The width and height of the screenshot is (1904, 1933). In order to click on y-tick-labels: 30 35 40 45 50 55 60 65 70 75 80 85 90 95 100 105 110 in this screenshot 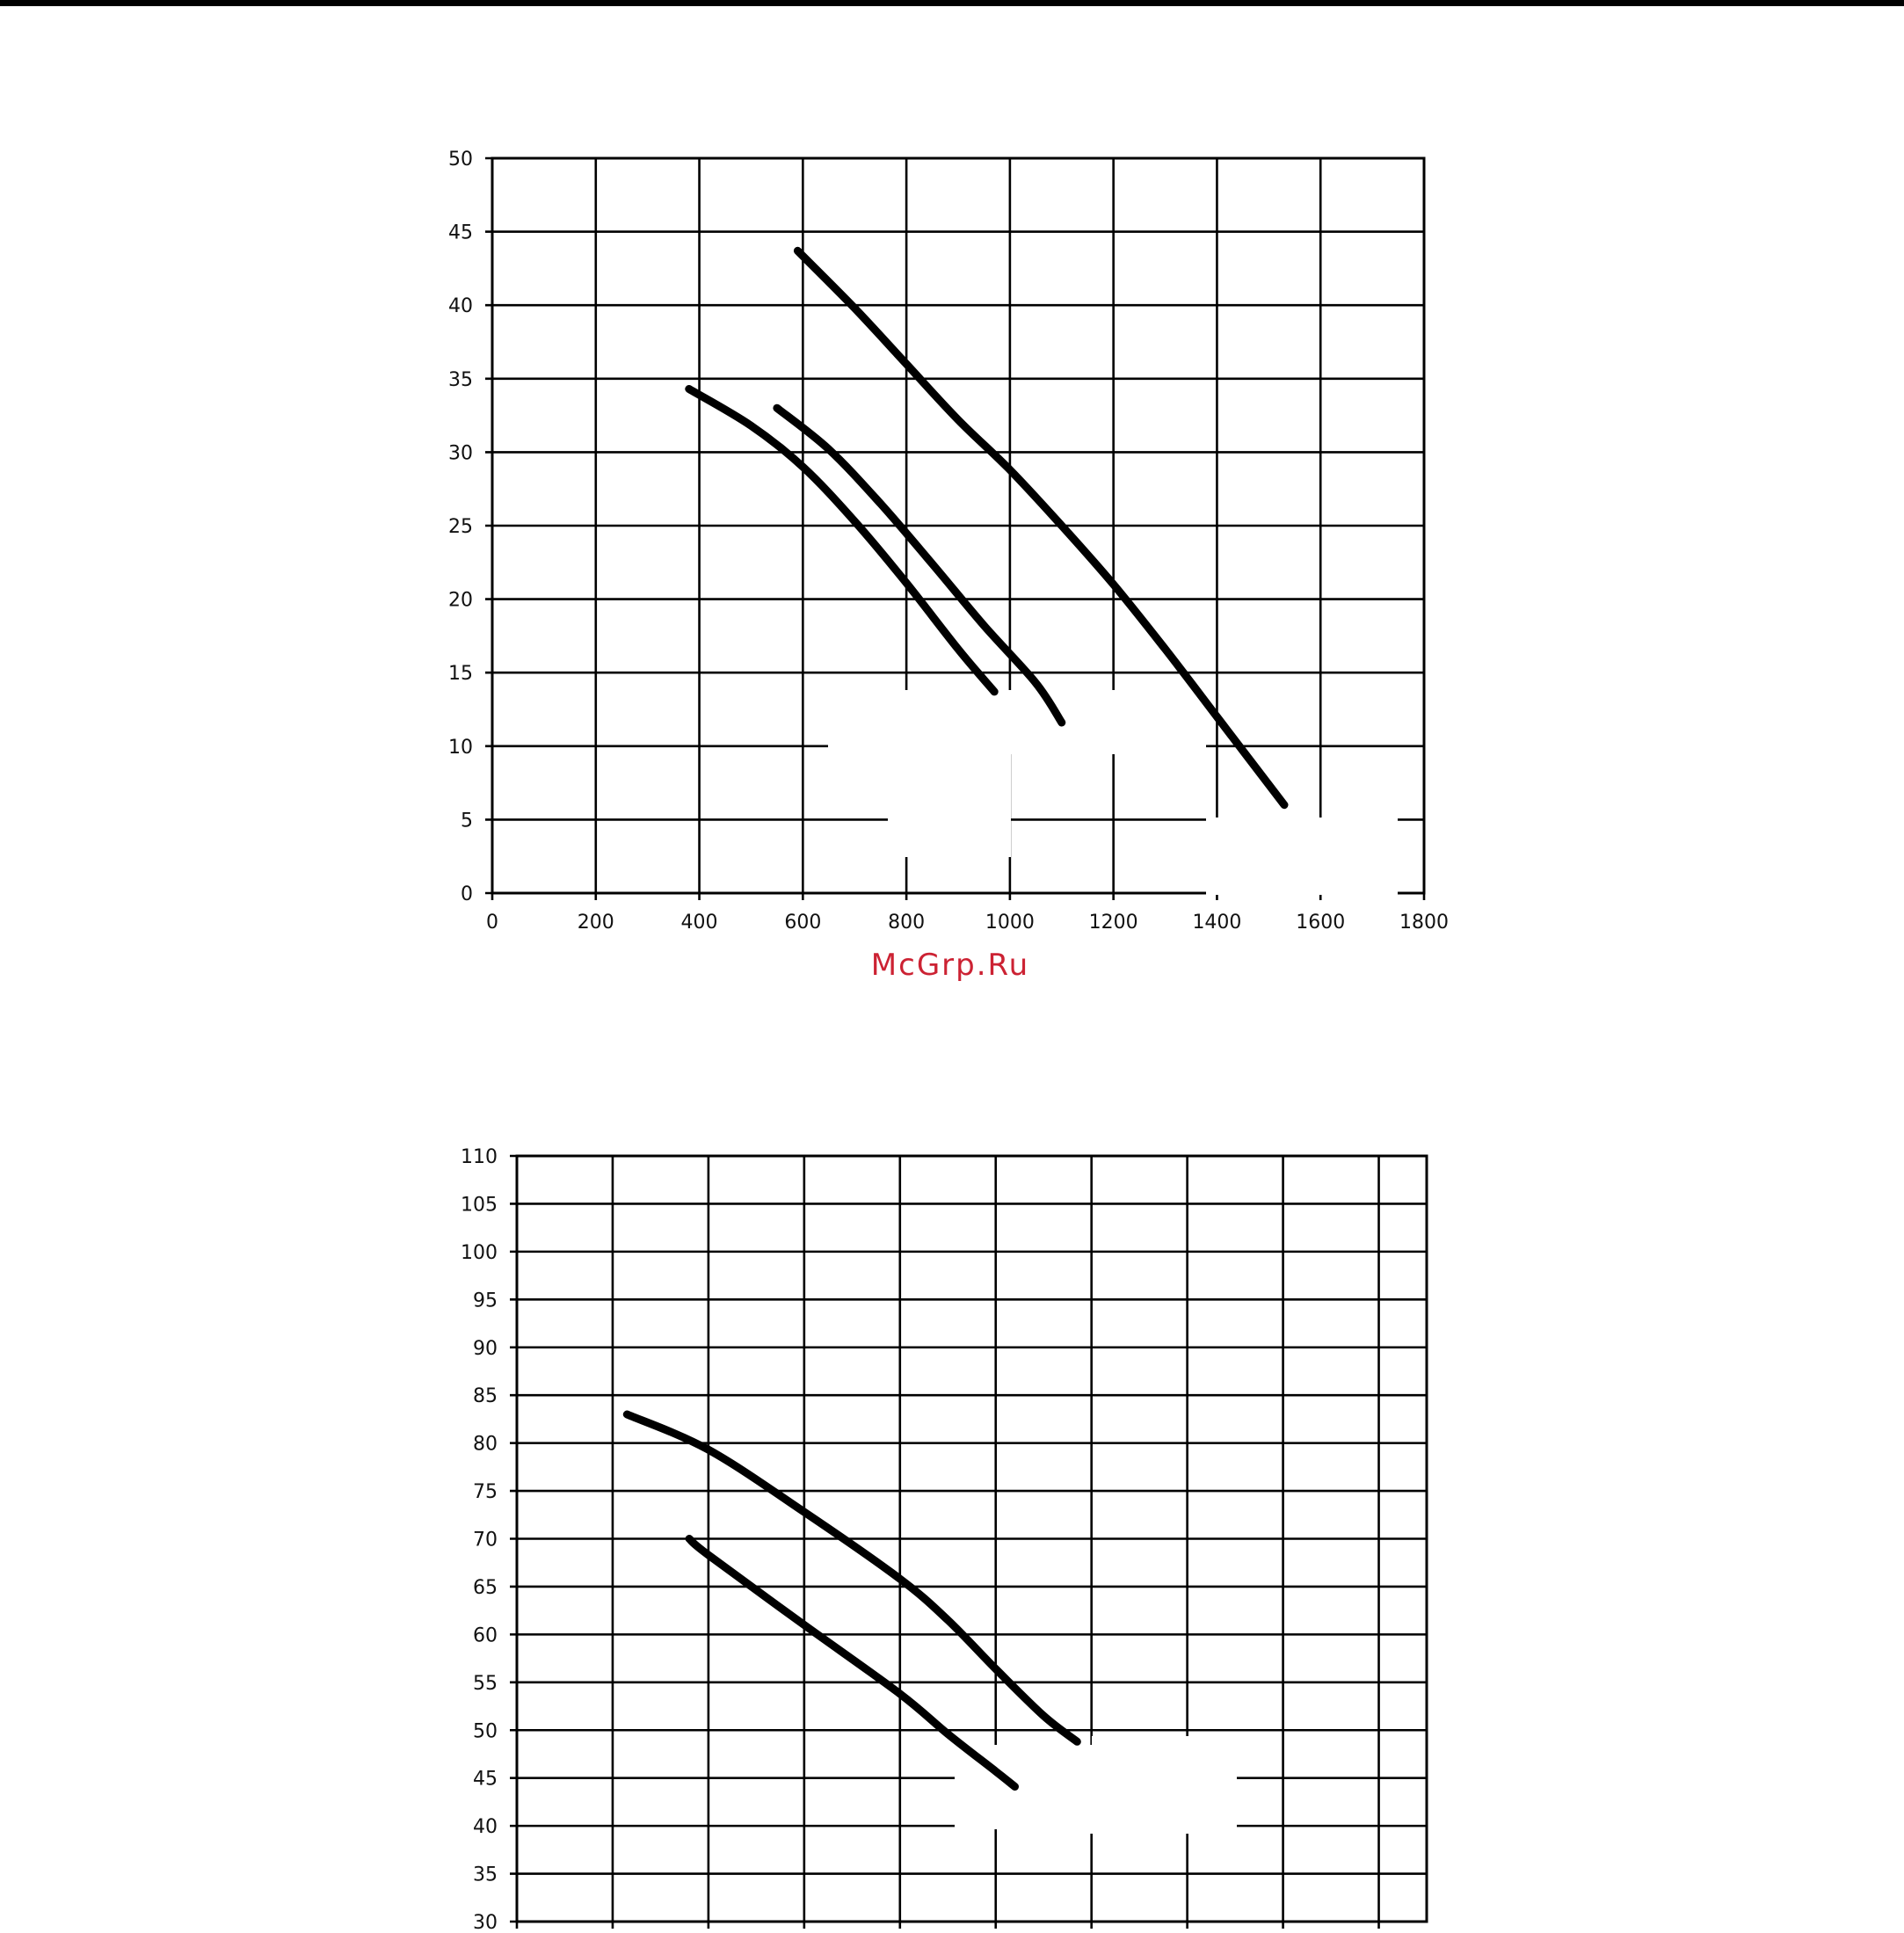, I will do `click(479, 1539)`.